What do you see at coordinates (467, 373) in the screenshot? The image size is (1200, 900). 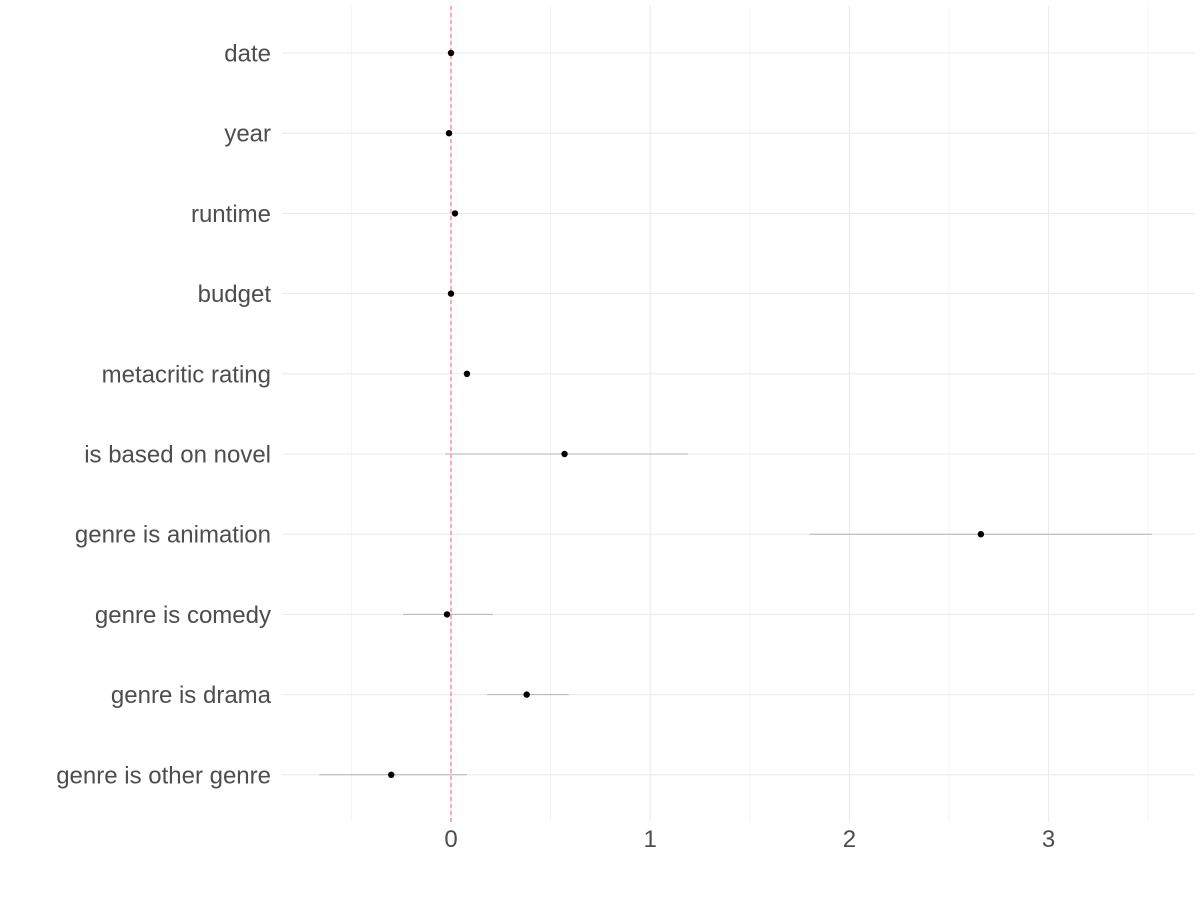 I see `estimate-point-metacritic-rating` at bounding box center [467, 373].